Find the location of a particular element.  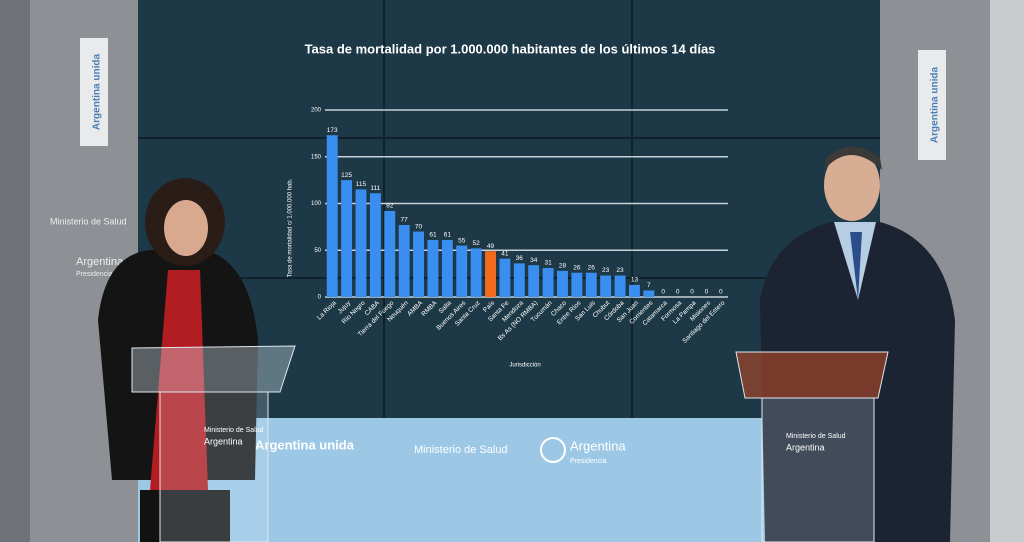

value-label: 31 is located at coordinates (548, 263).